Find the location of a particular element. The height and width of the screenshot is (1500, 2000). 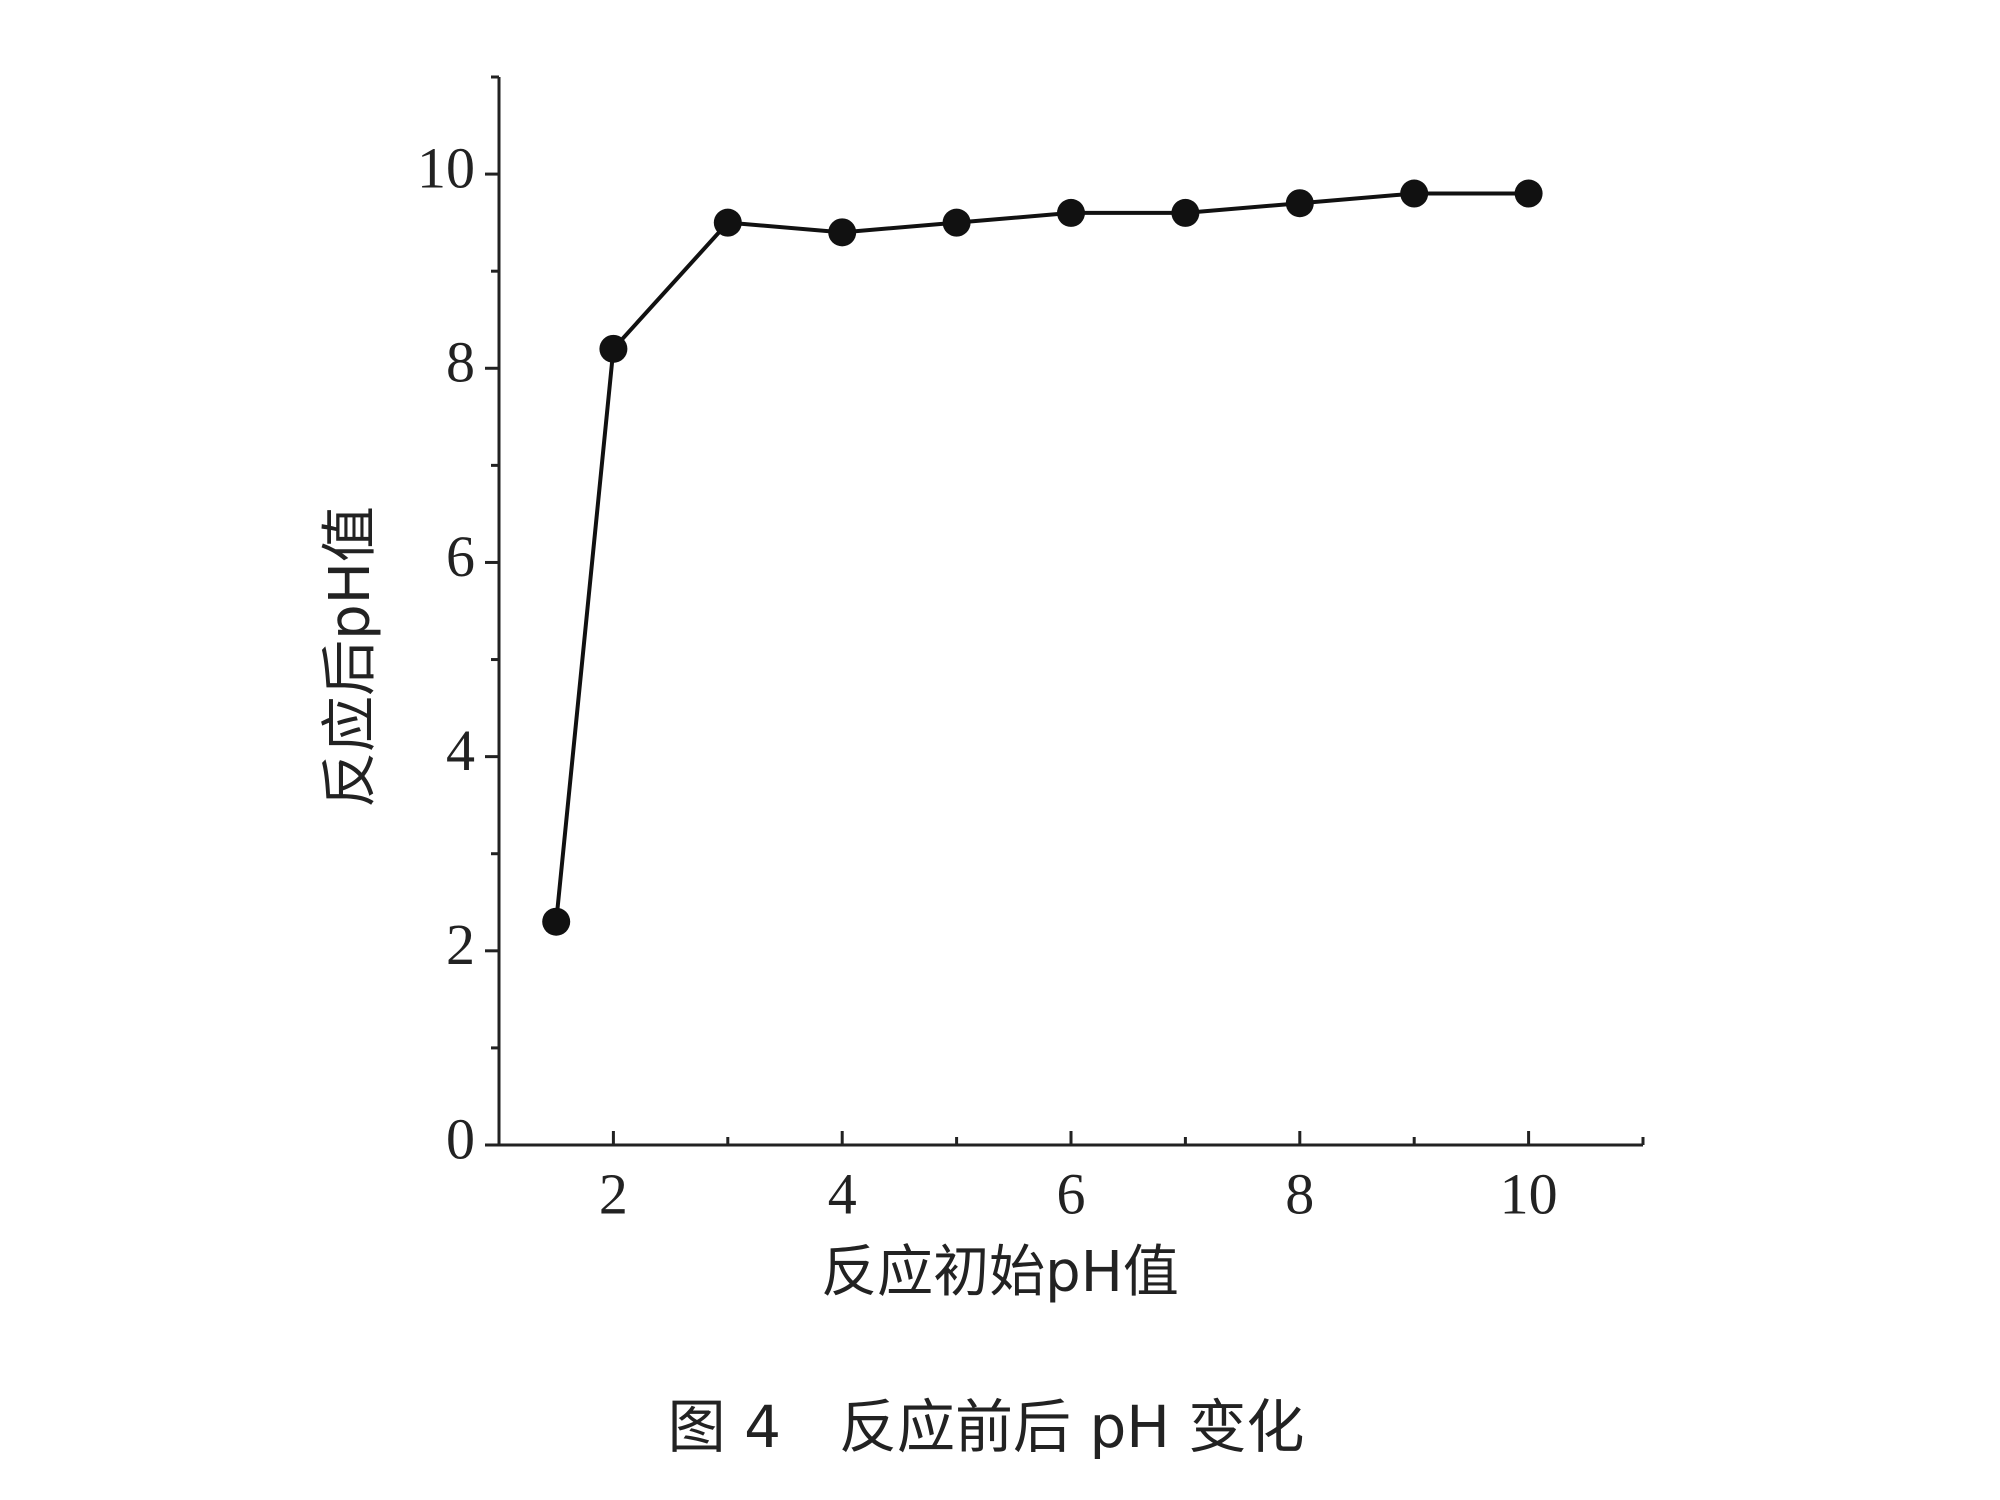

y-tick-label: 8 is located at coordinates (460, 362).